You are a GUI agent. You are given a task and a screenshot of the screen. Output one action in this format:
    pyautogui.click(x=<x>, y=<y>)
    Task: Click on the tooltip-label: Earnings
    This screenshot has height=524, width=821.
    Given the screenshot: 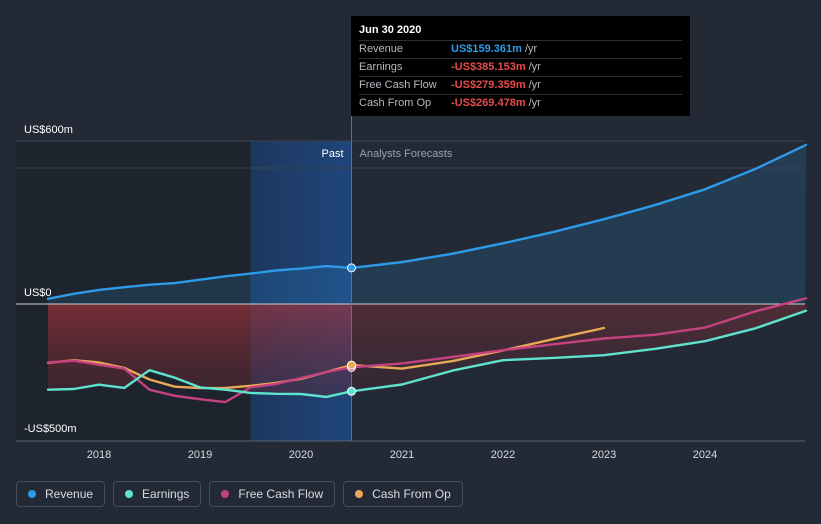 What is the action you would take?
    pyautogui.click(x=381, y=67)
    